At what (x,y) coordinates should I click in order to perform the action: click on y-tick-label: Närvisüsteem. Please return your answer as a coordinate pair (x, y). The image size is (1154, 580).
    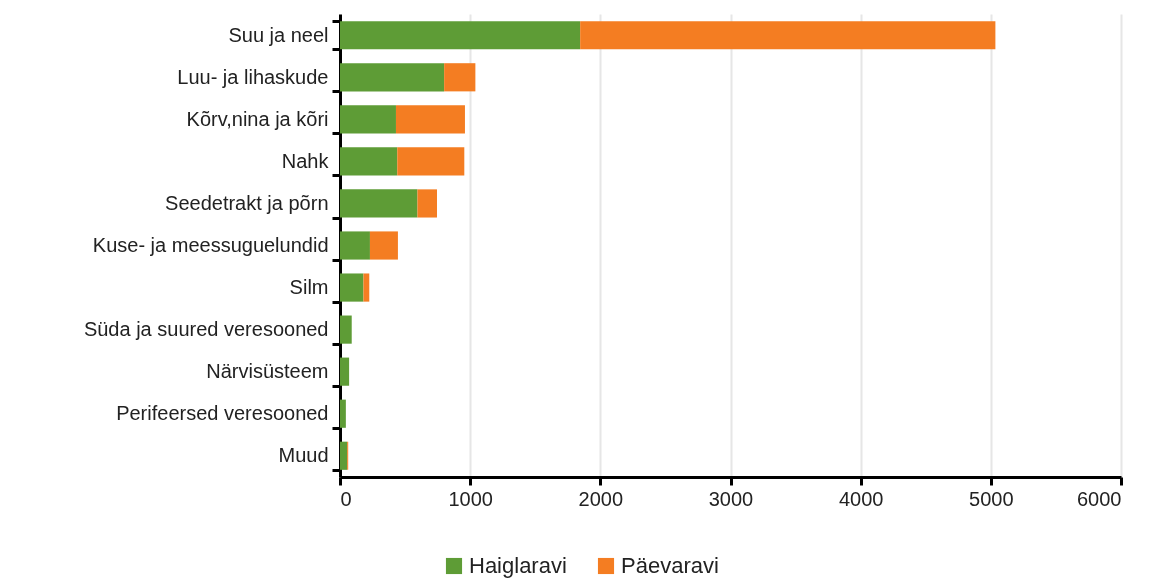
    Looking at the image, I should click on (267, 371).